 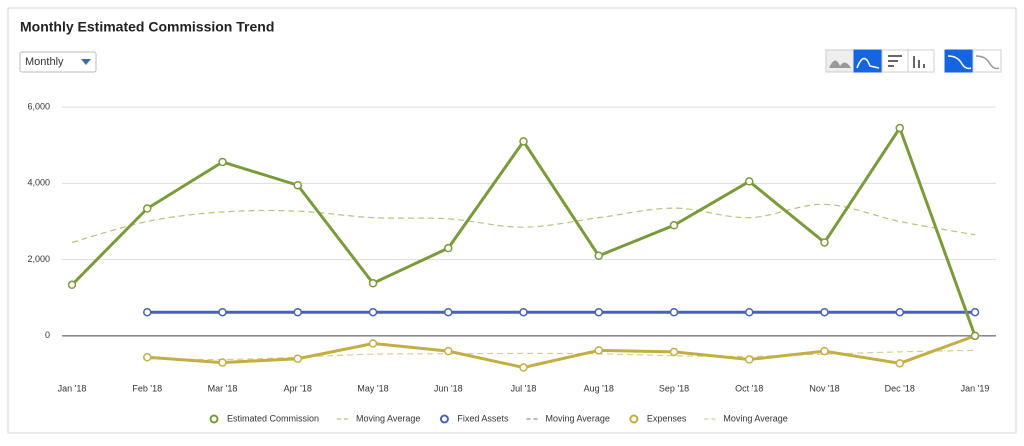 I want to click on period-dropdown: Monthly, so click(x=58, y=62).